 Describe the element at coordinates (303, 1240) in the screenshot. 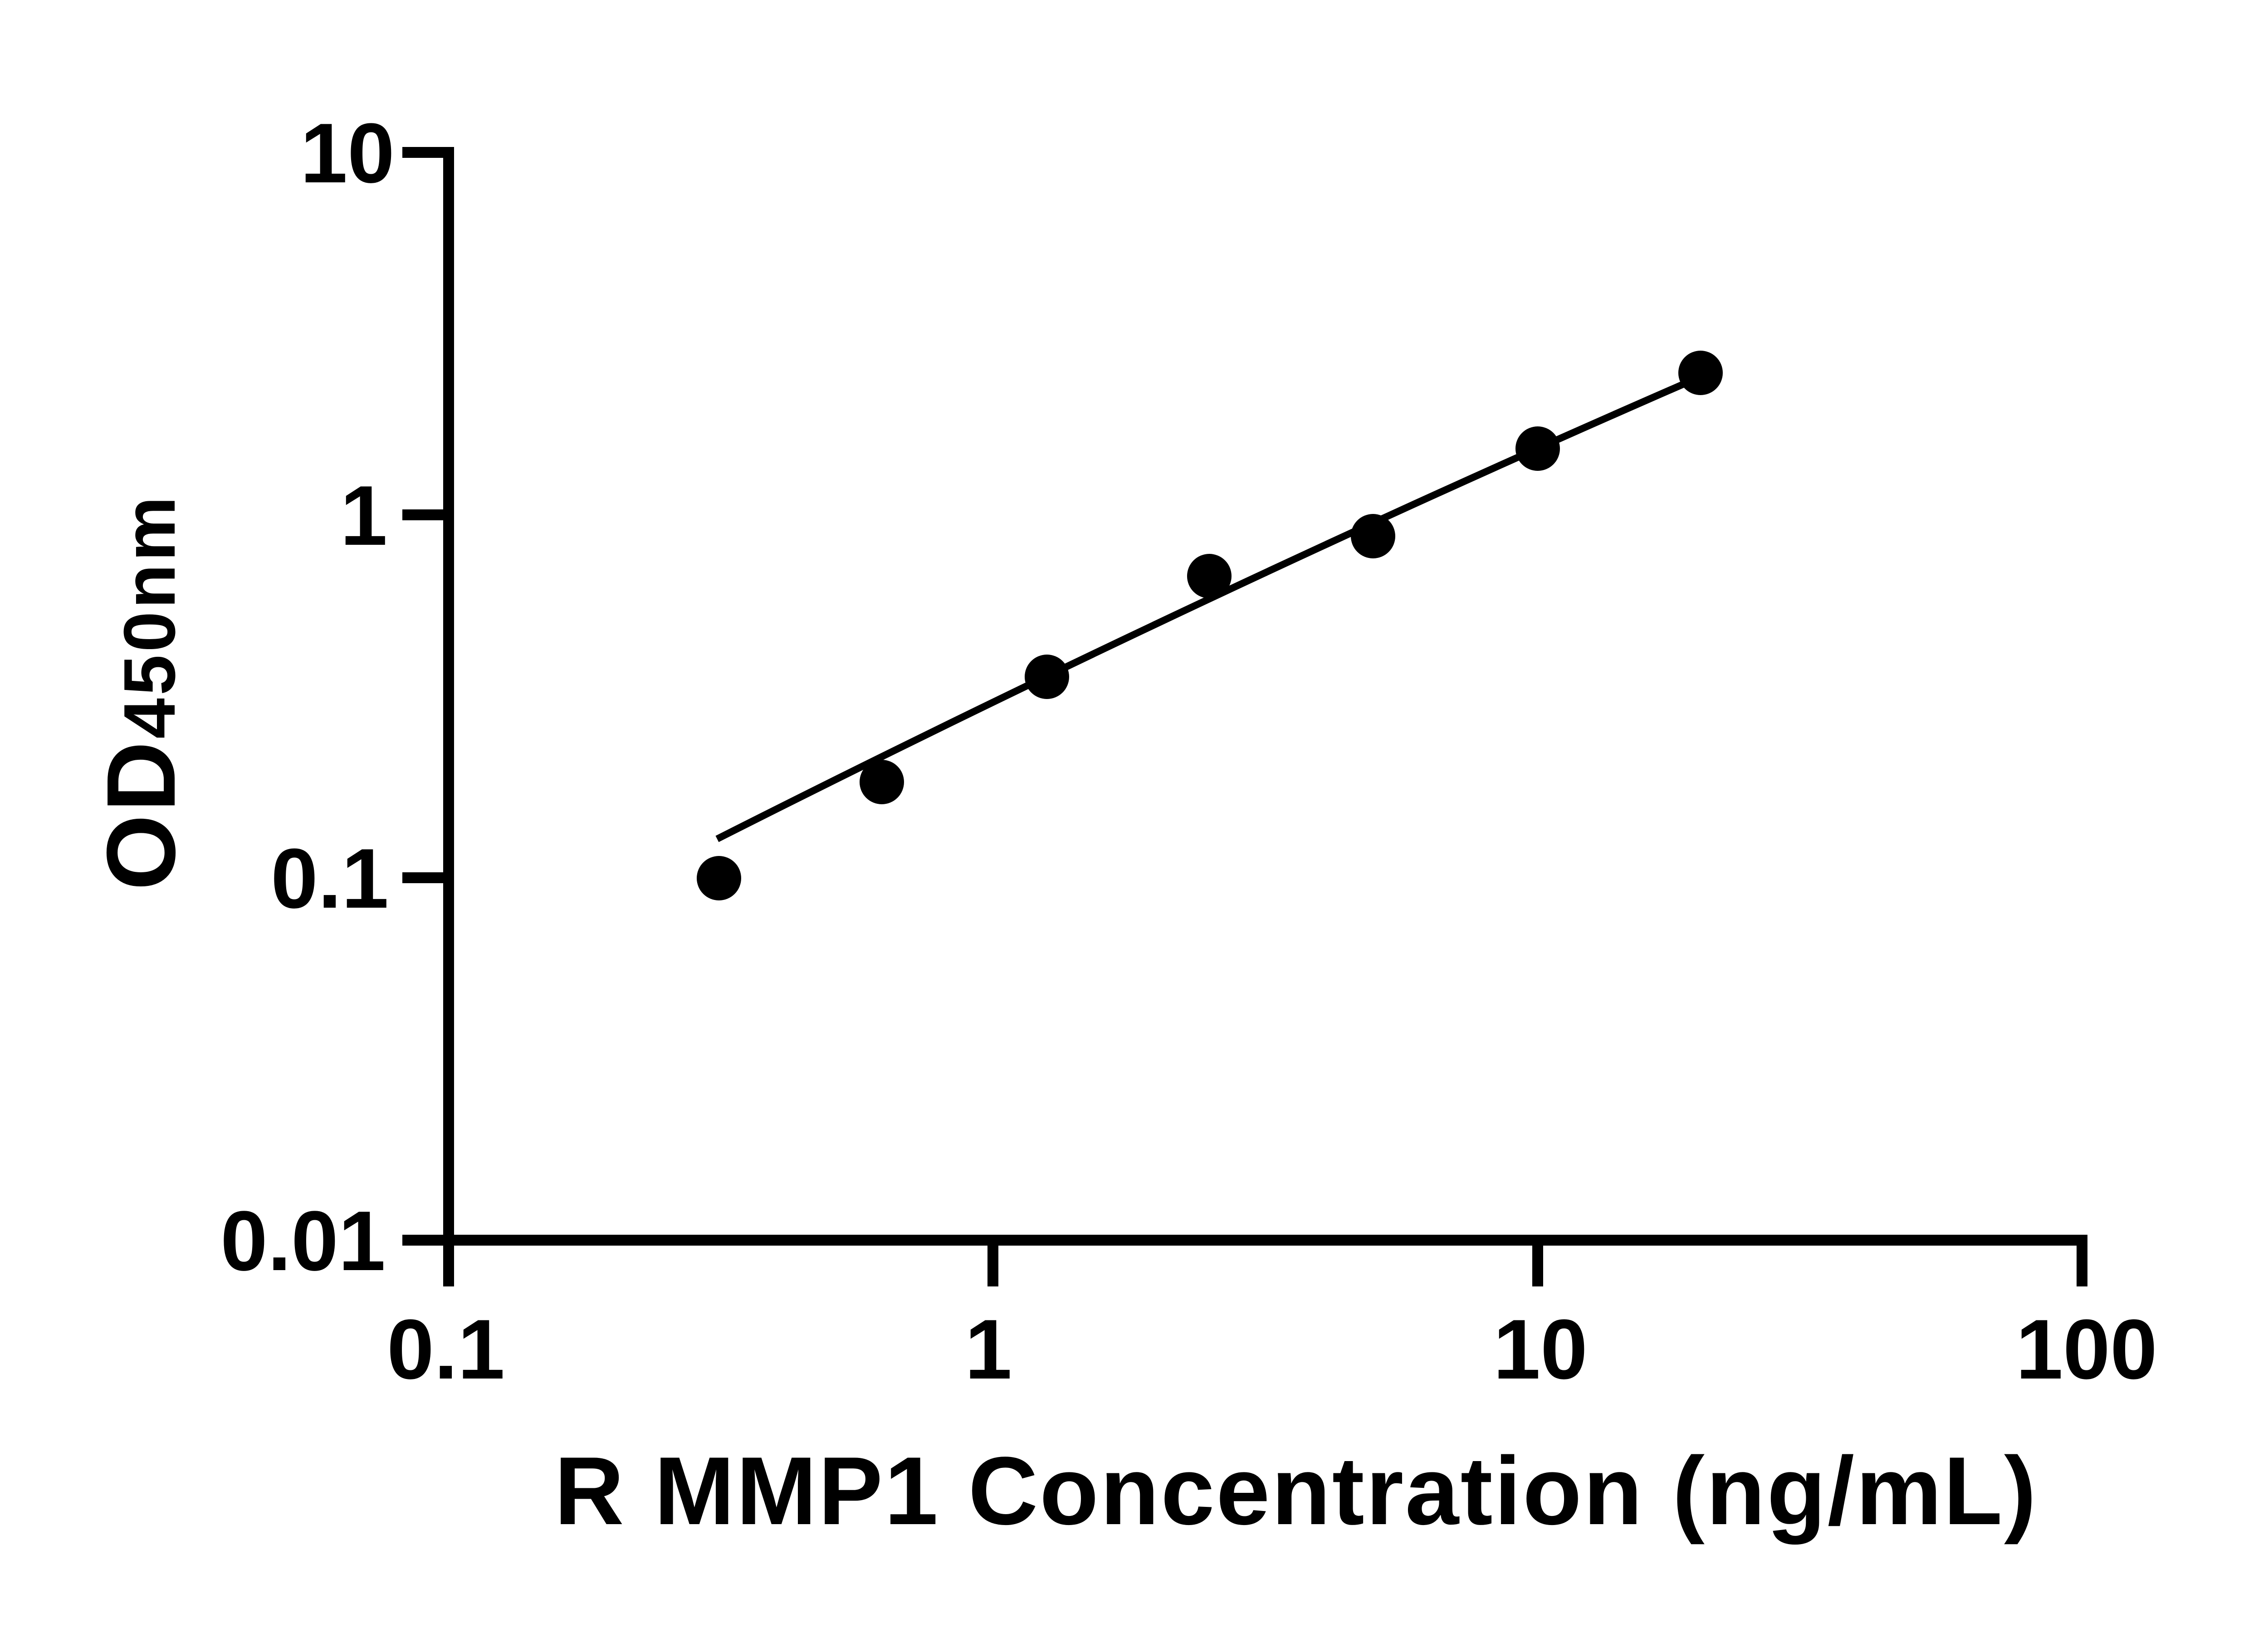

I see `svg-text: 0.01` at that location.